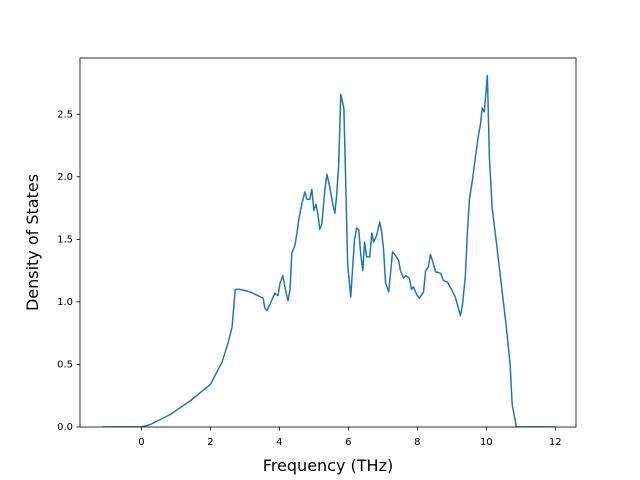 This screenshot has height=480, width=640. I want to click on y-tick-label: 0.0, so click(65, 427).